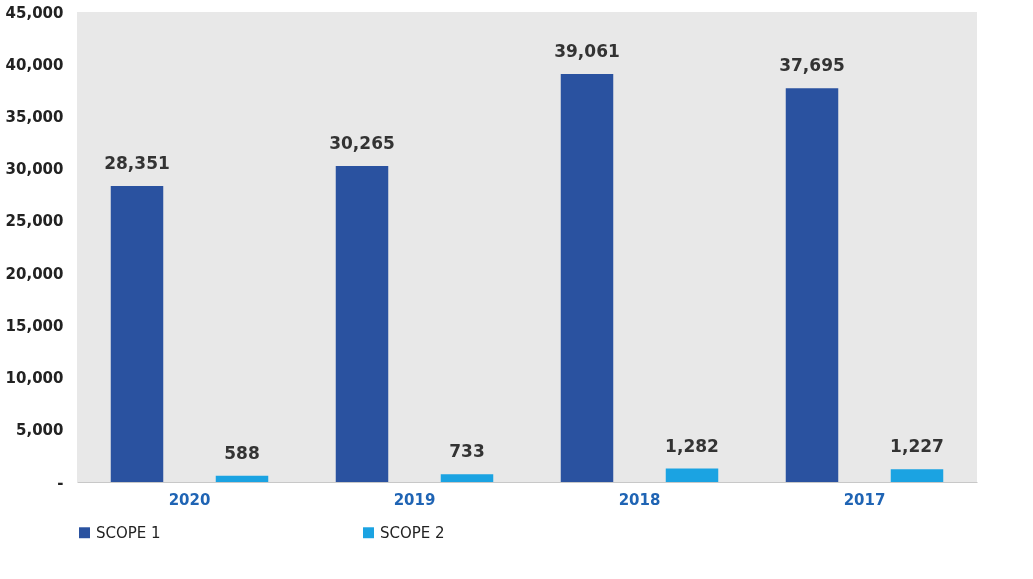  Describe the element at coordinates (40, 430) in the screenshot. I see `y-tick-label: 5,000` at that location.